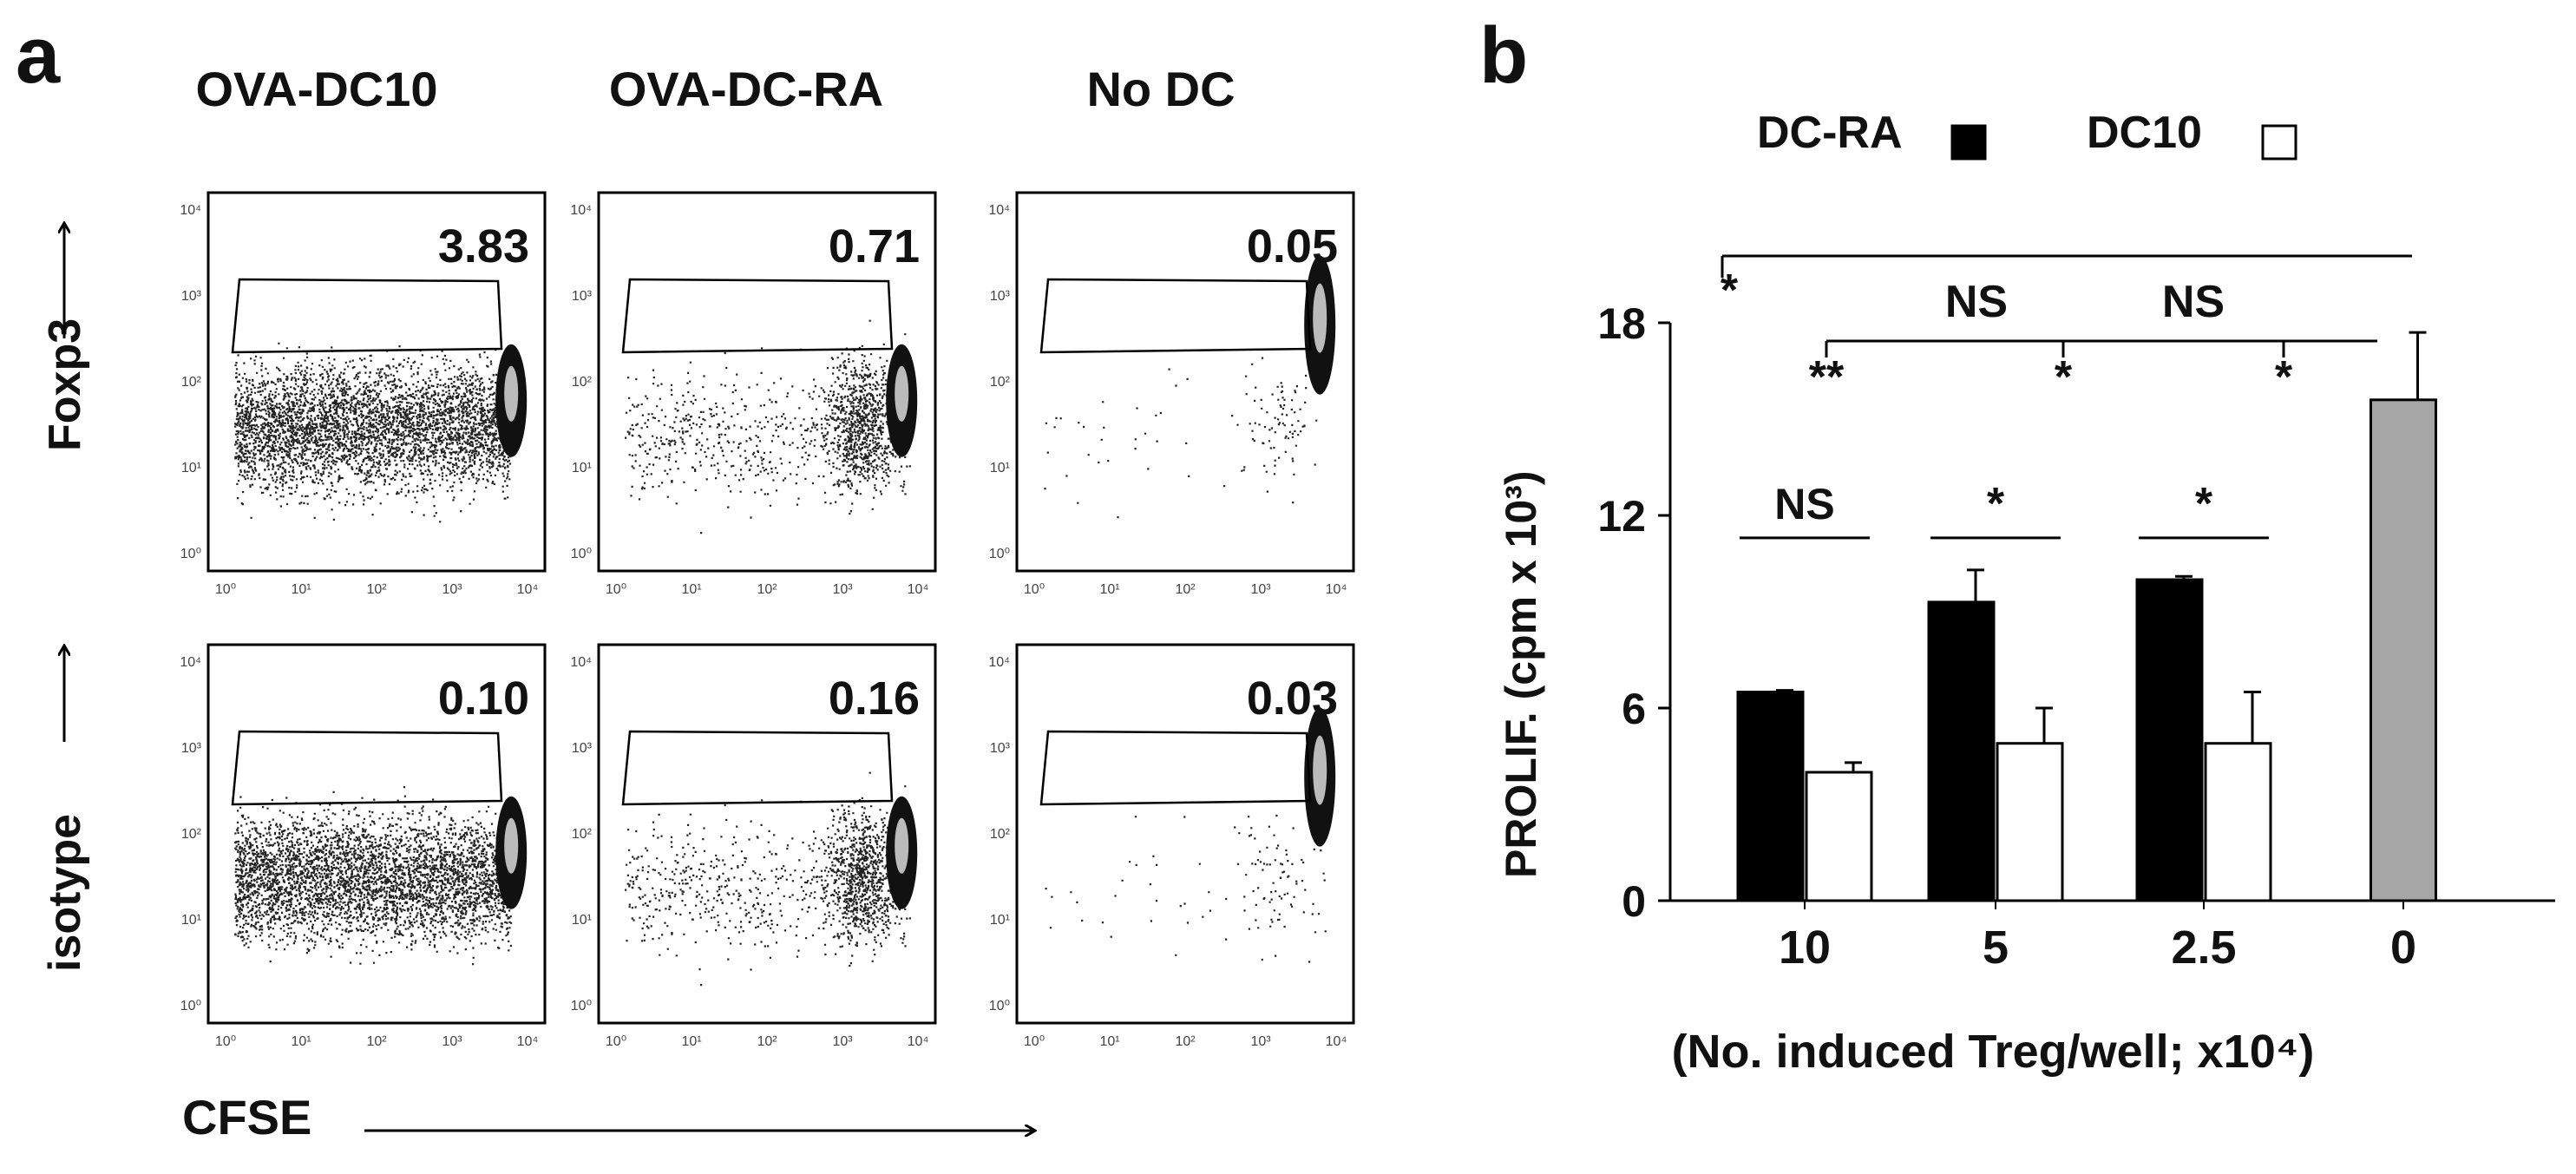 This screenshot has width=2576, height=1174. What do you see at coordinates (1292, 698) in the screenshot?
I see `gate-percentage: 0.03` at bounding box center [1292, 698].